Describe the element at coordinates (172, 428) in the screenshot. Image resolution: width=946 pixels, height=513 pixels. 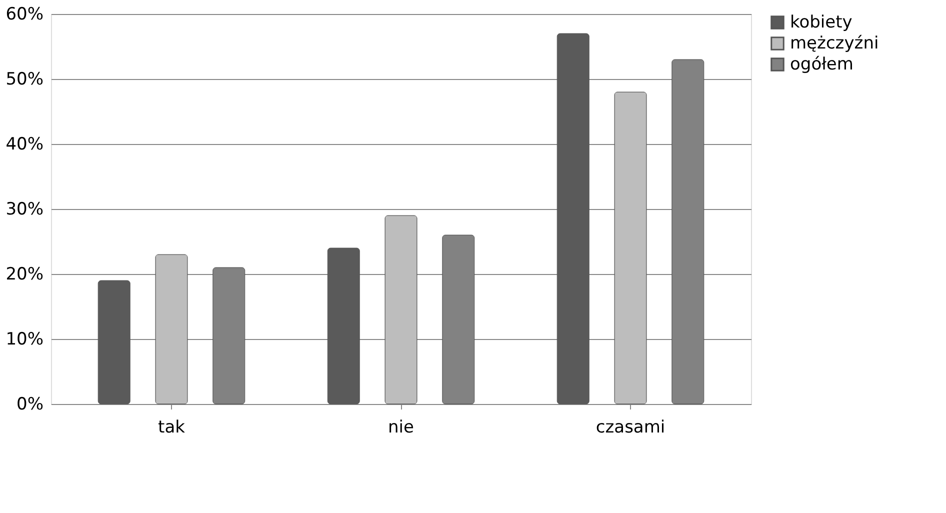
I see `x-tick-label: tak` at that location.